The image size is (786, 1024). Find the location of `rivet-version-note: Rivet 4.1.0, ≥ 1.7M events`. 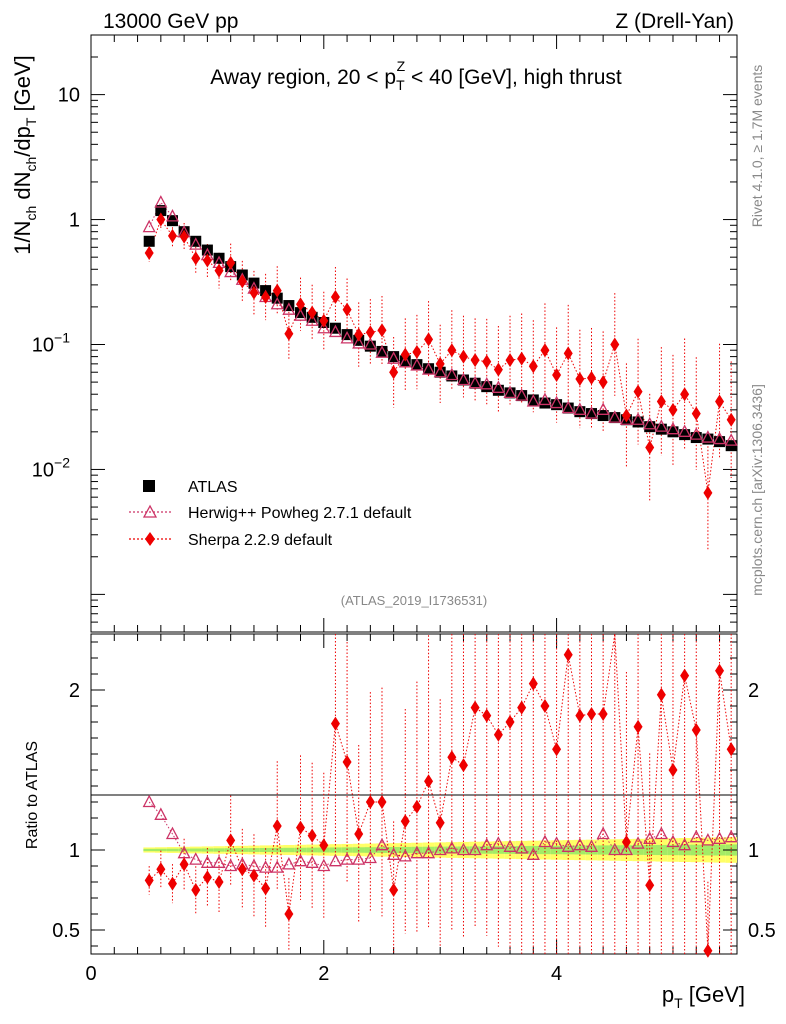

rivet-version-note: Rivet 4.1.0, ≥ 1.7M events is located at coordinates (757, 146).